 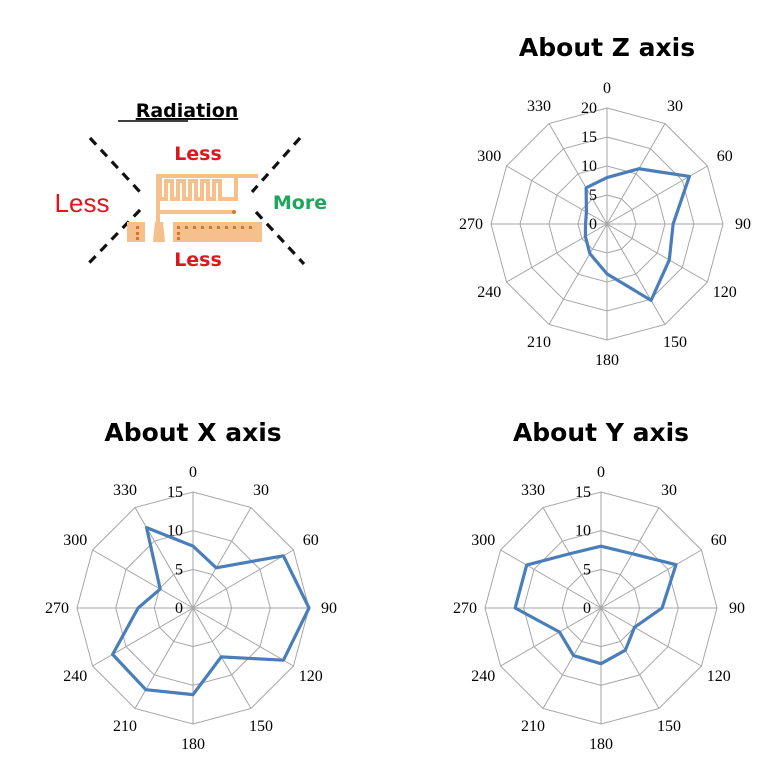 What do you see at coordinates (607, 47) in the screenshot?
I see `chart-title: About Z axis` at bounding box center [607, 47].